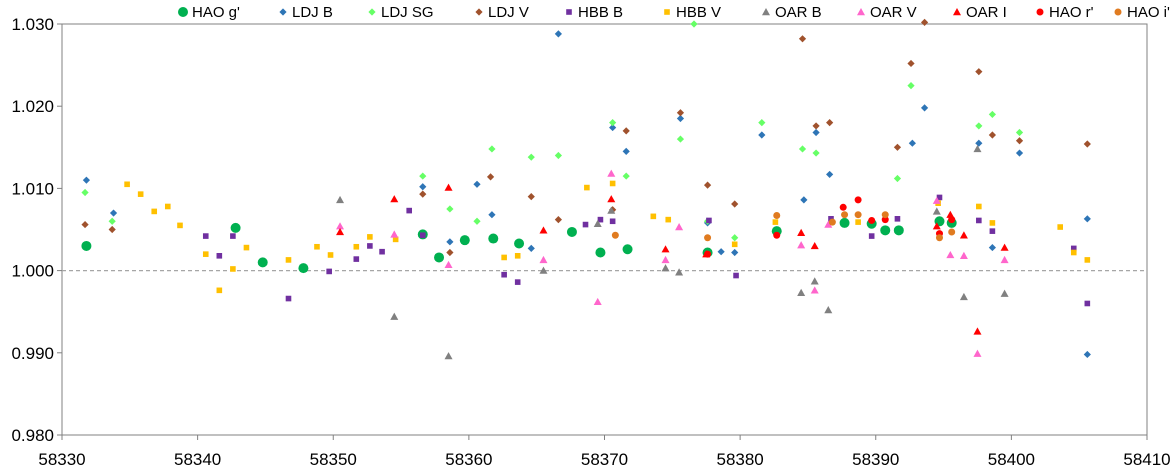 The width and height of the screenshot is (1175, 475). I want to click on x-tick-label: 58370, so click(604, 459).